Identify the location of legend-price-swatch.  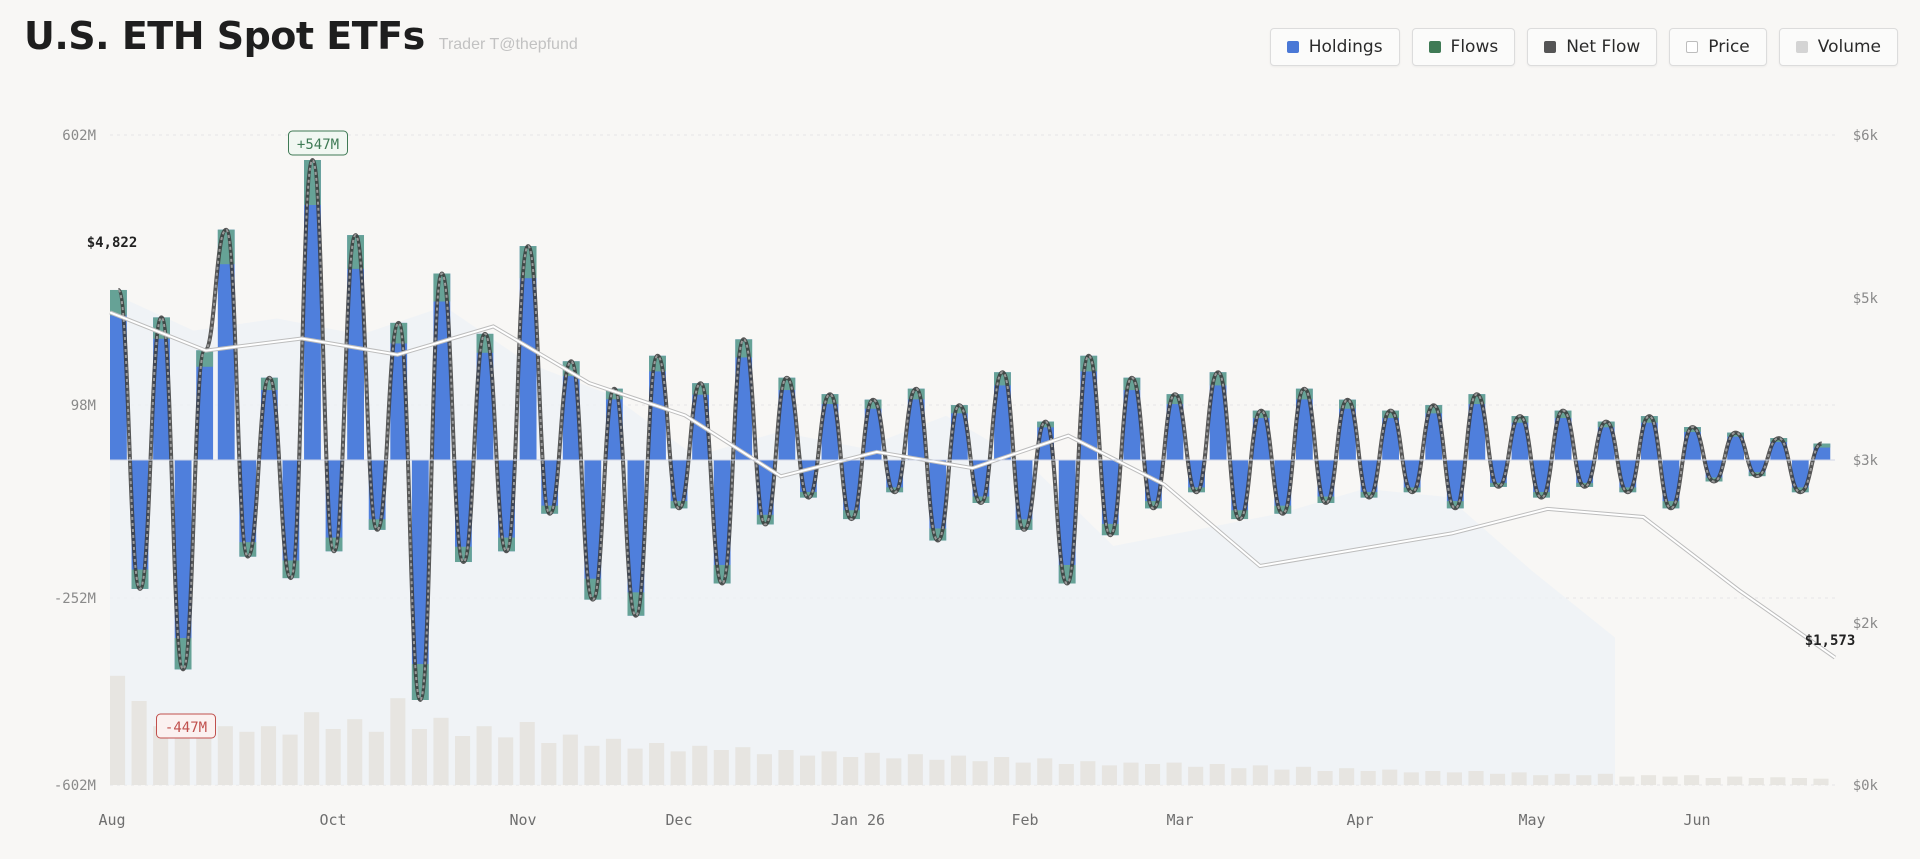
(1692, 47).